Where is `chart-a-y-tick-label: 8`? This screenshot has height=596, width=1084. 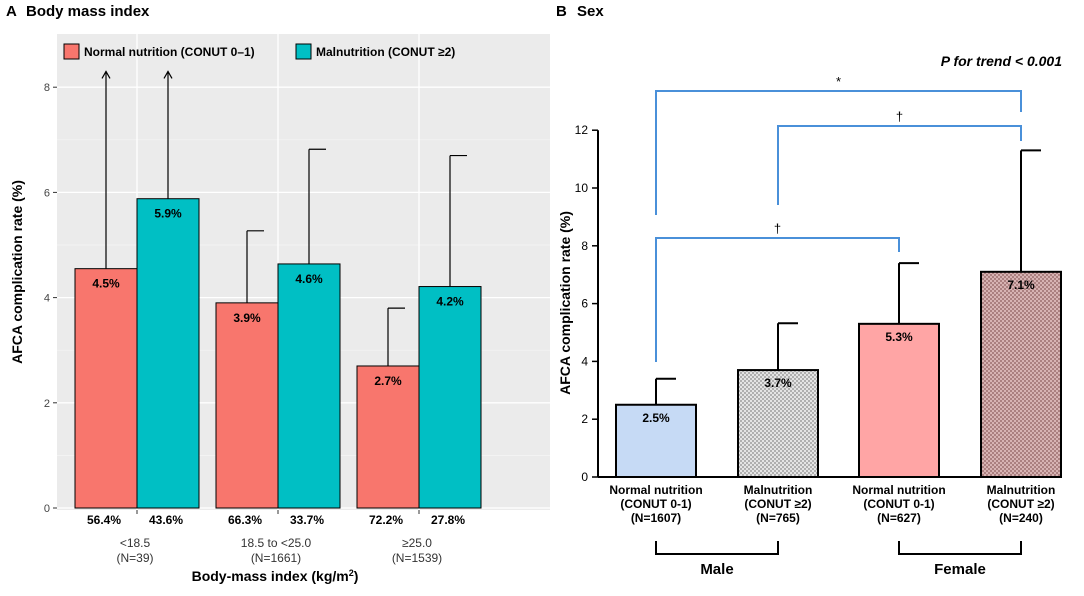 chart-a-y-tick-label: 8 is located at coordinates (47, 88).